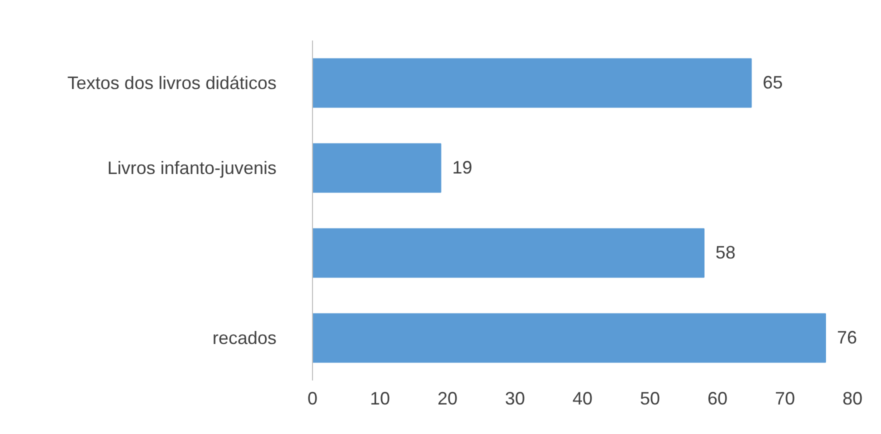 The width and height of the screenshot is (881, 434). I want to click on x-tick-label: 20, so click(447, 398).